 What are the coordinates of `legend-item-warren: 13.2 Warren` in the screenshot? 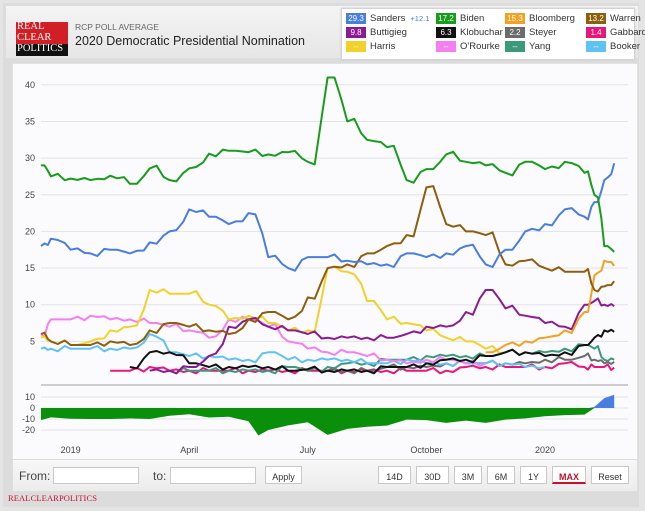 It's located at (613, 19).